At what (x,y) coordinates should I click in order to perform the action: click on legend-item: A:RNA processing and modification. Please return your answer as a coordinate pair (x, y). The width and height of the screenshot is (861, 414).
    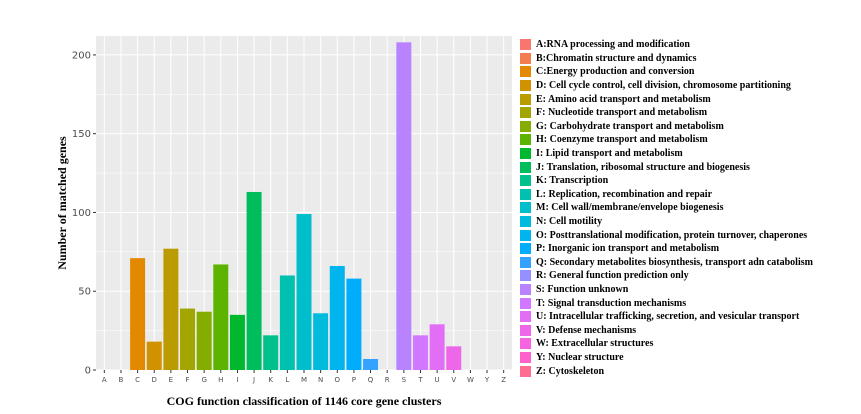
    Looking at the image, I should click on (687, 45).